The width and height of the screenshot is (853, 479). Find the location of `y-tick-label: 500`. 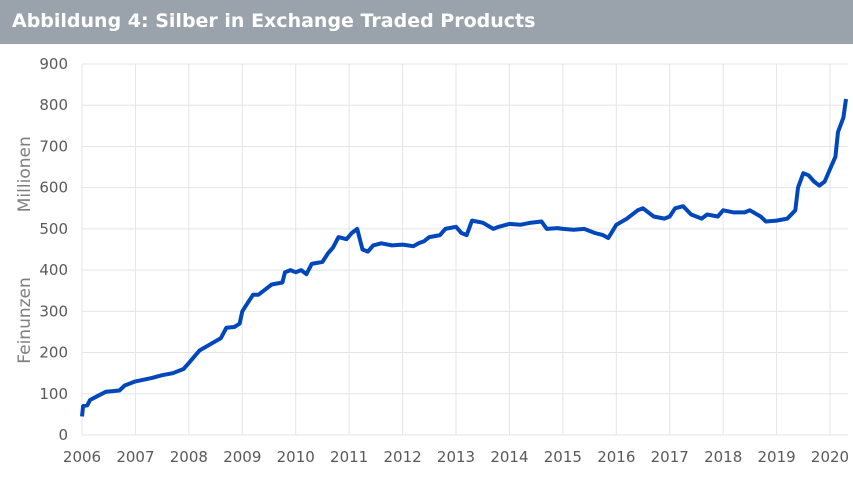

y-tick-label: 500 is located at coordinates (53, 229).